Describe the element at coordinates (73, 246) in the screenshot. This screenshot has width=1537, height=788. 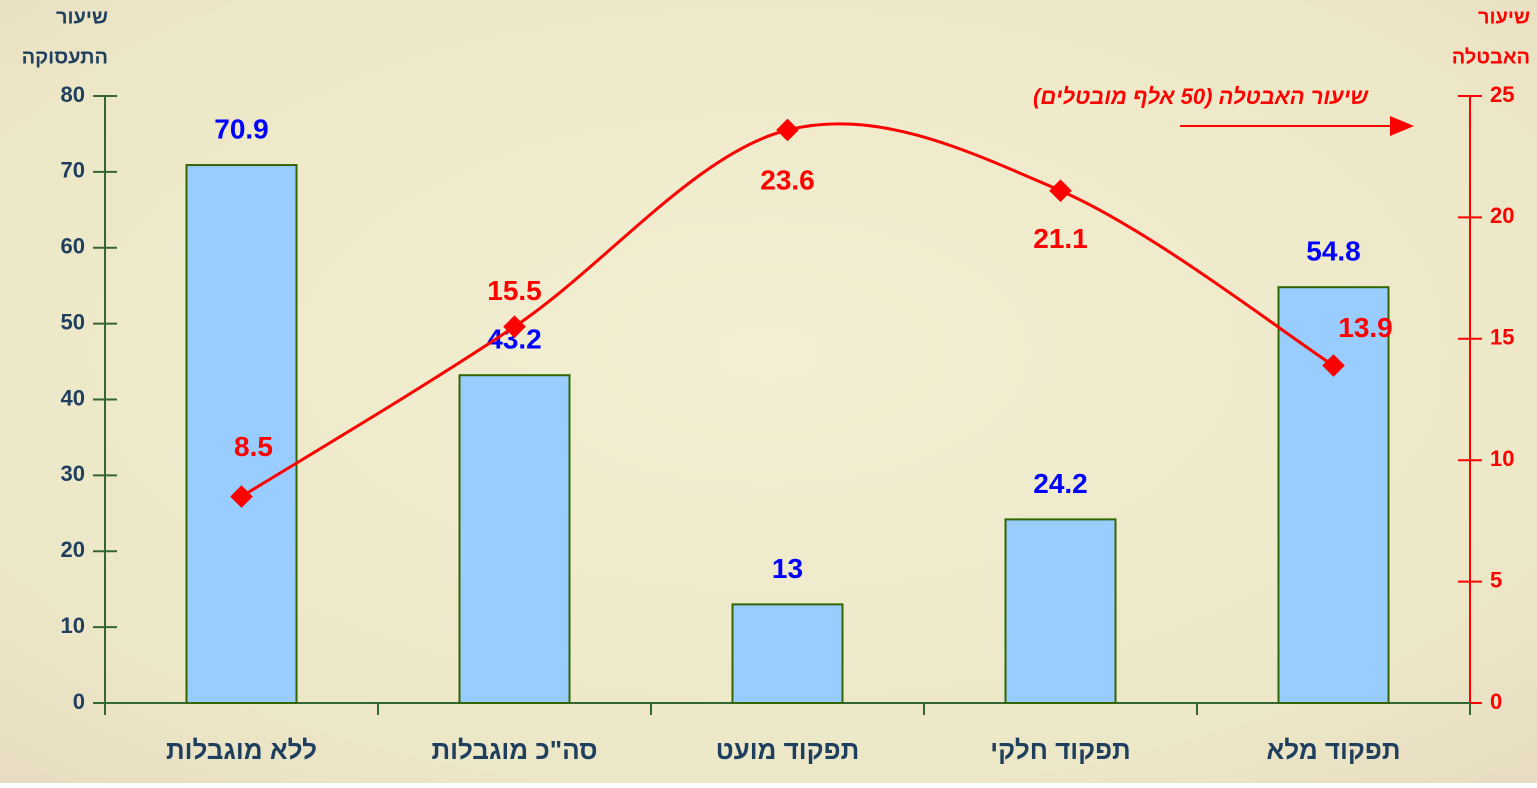
I see `y-tick-label: 60` at that location.